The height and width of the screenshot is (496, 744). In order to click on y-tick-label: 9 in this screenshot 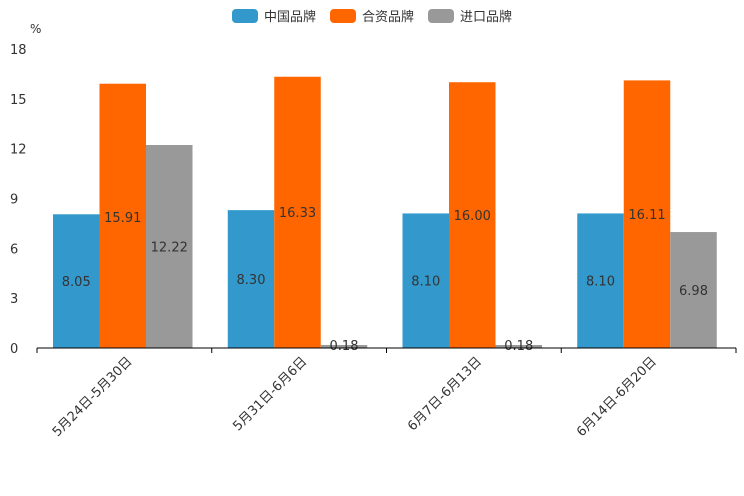, I will do `click(14, 200)`.